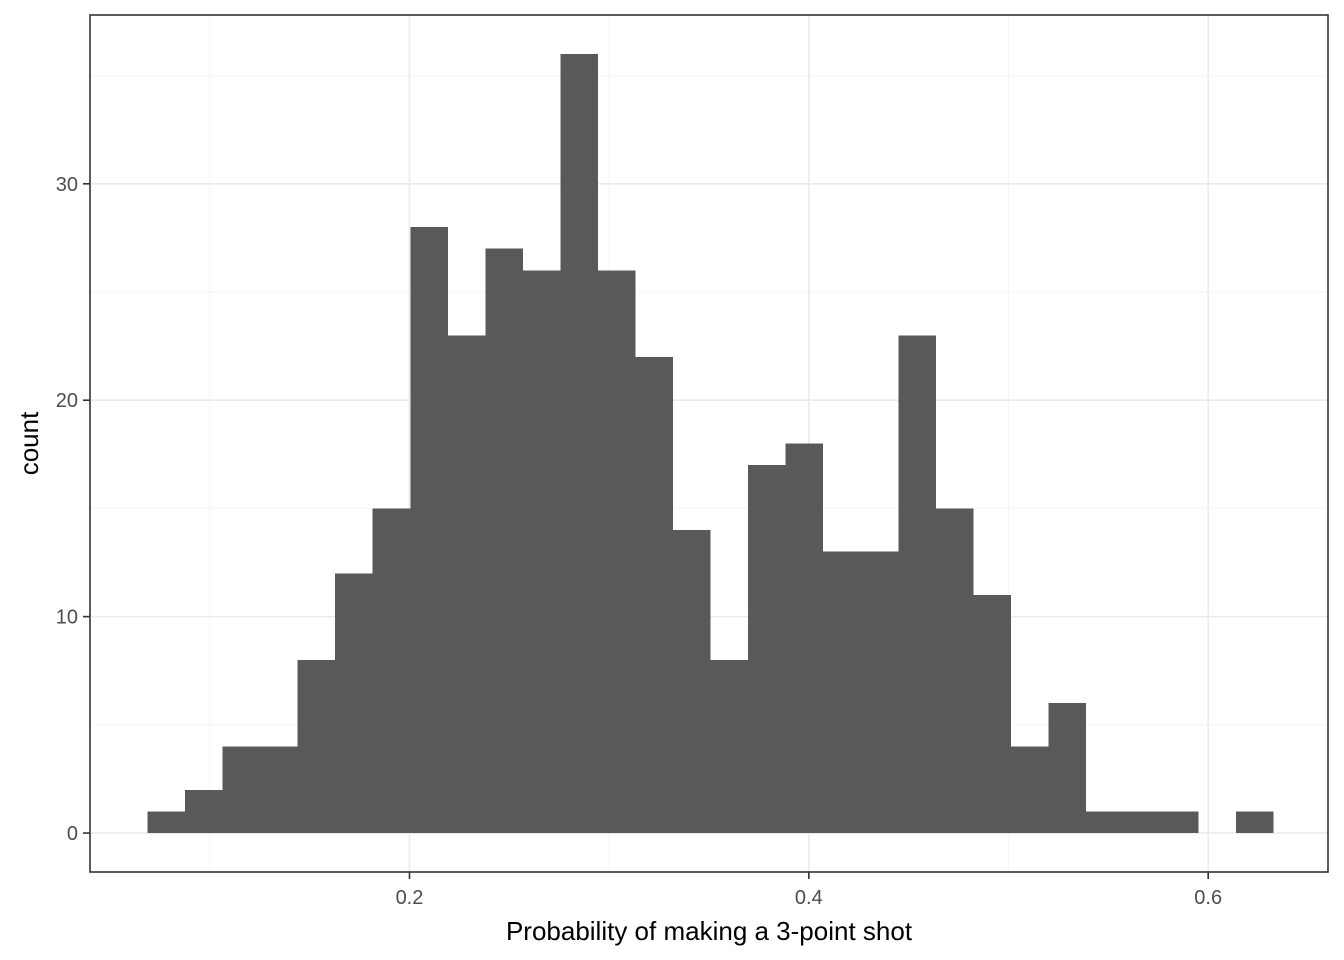  I want to click on y-tick-label: 30, so click(67, 185).